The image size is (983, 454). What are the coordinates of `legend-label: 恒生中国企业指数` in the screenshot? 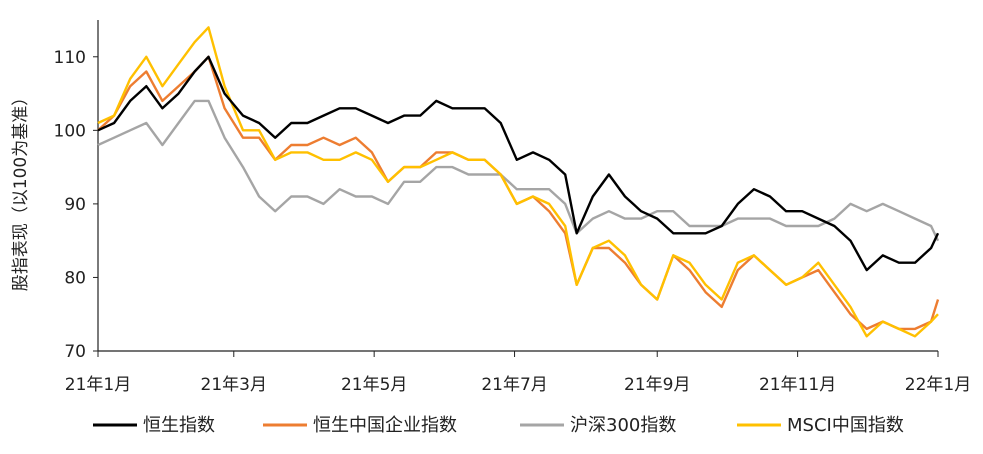 It's located at (385, 425).